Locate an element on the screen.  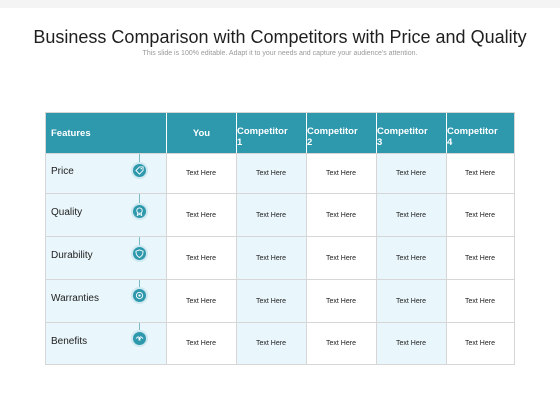
header-competitor-3-line1: Competitor is located at coordinates (402, 131).